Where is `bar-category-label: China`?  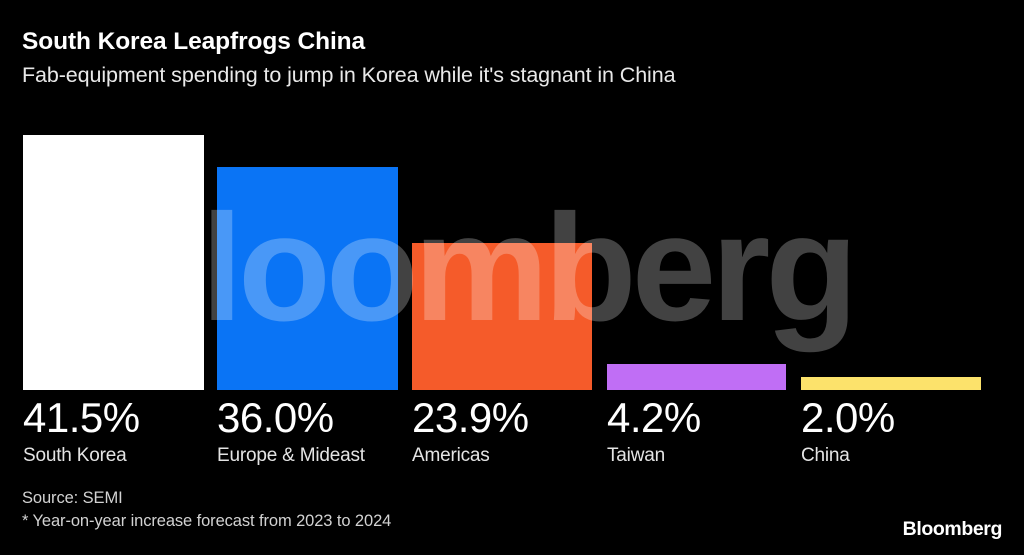 bar-category-label: China is located at coordinates (825, 455).